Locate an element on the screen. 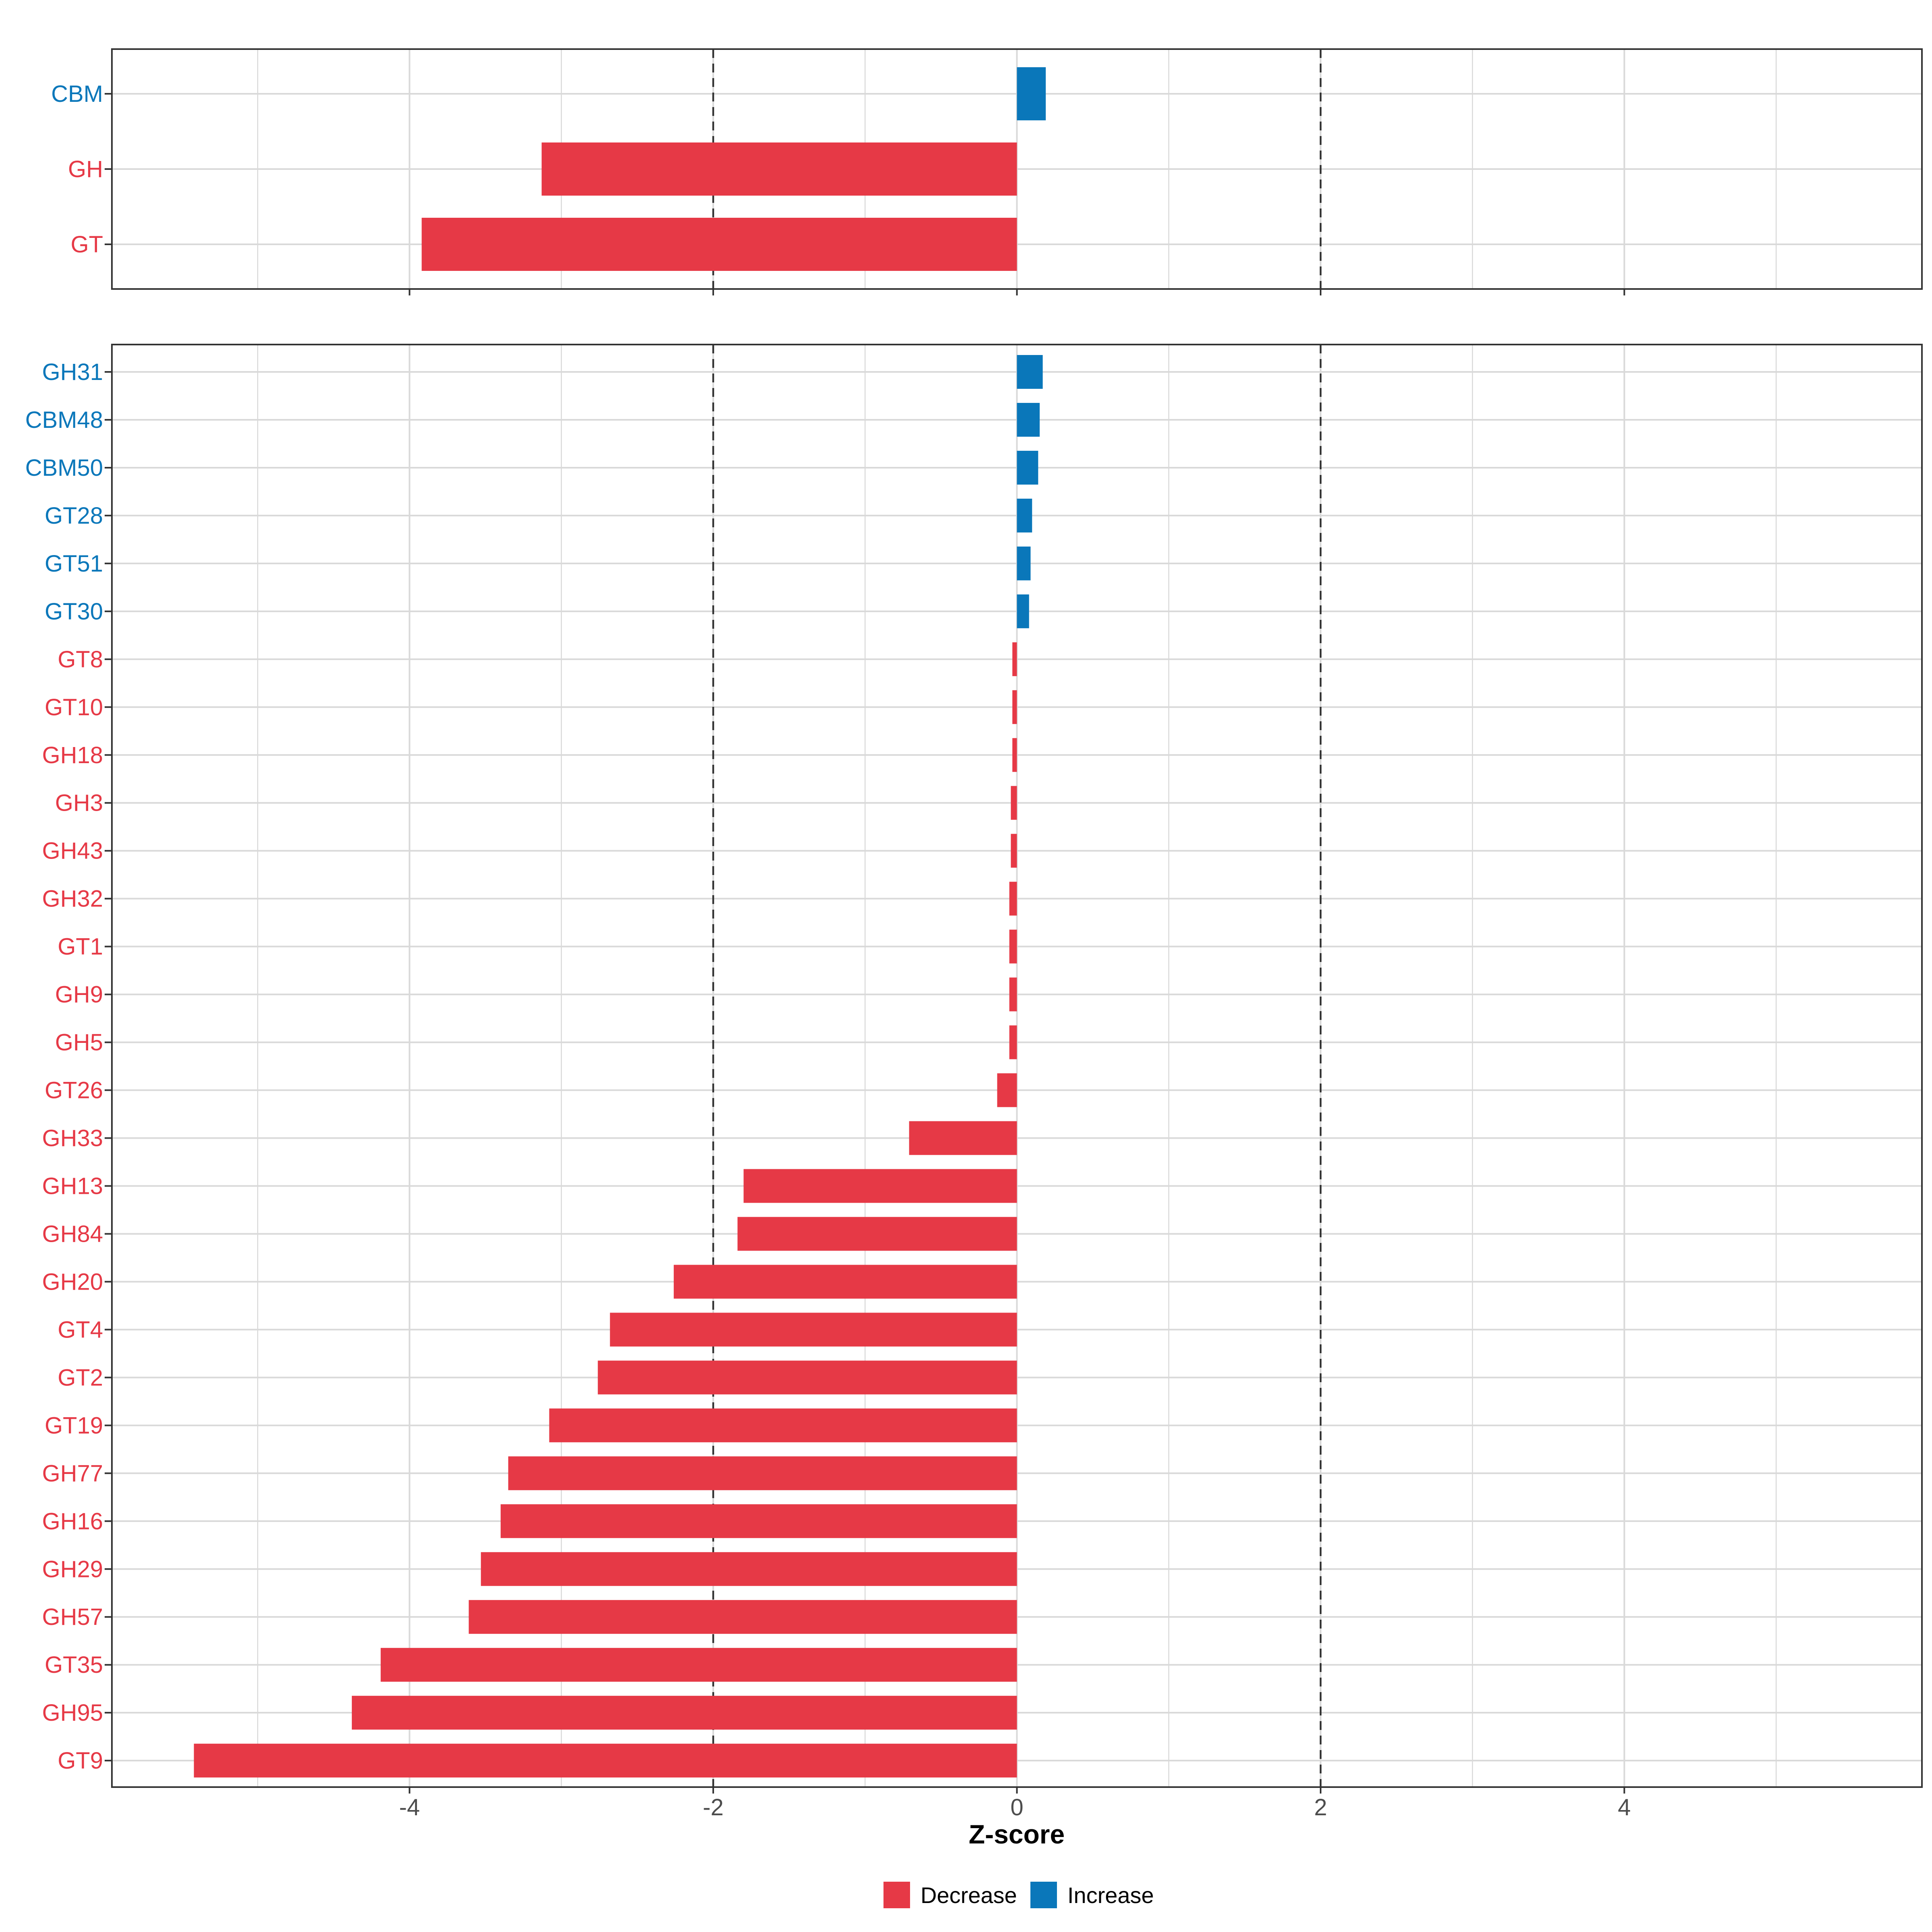 This screenshot has height=1932, width=1932. category-label-gt28: GT28 is located at coordinates (74, 516).